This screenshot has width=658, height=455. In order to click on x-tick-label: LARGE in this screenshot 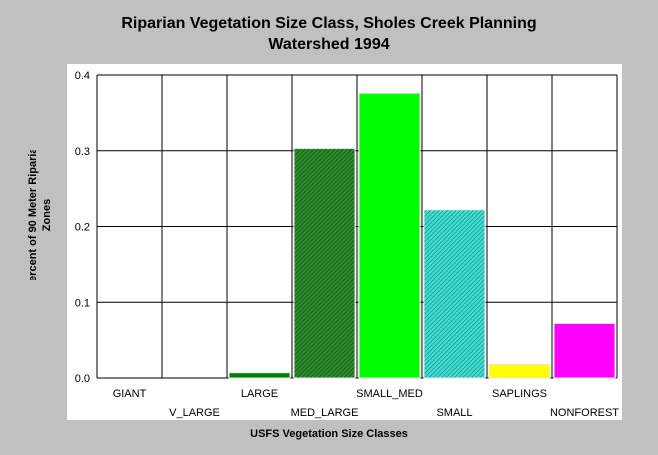, I will do `click(259, 394)`.